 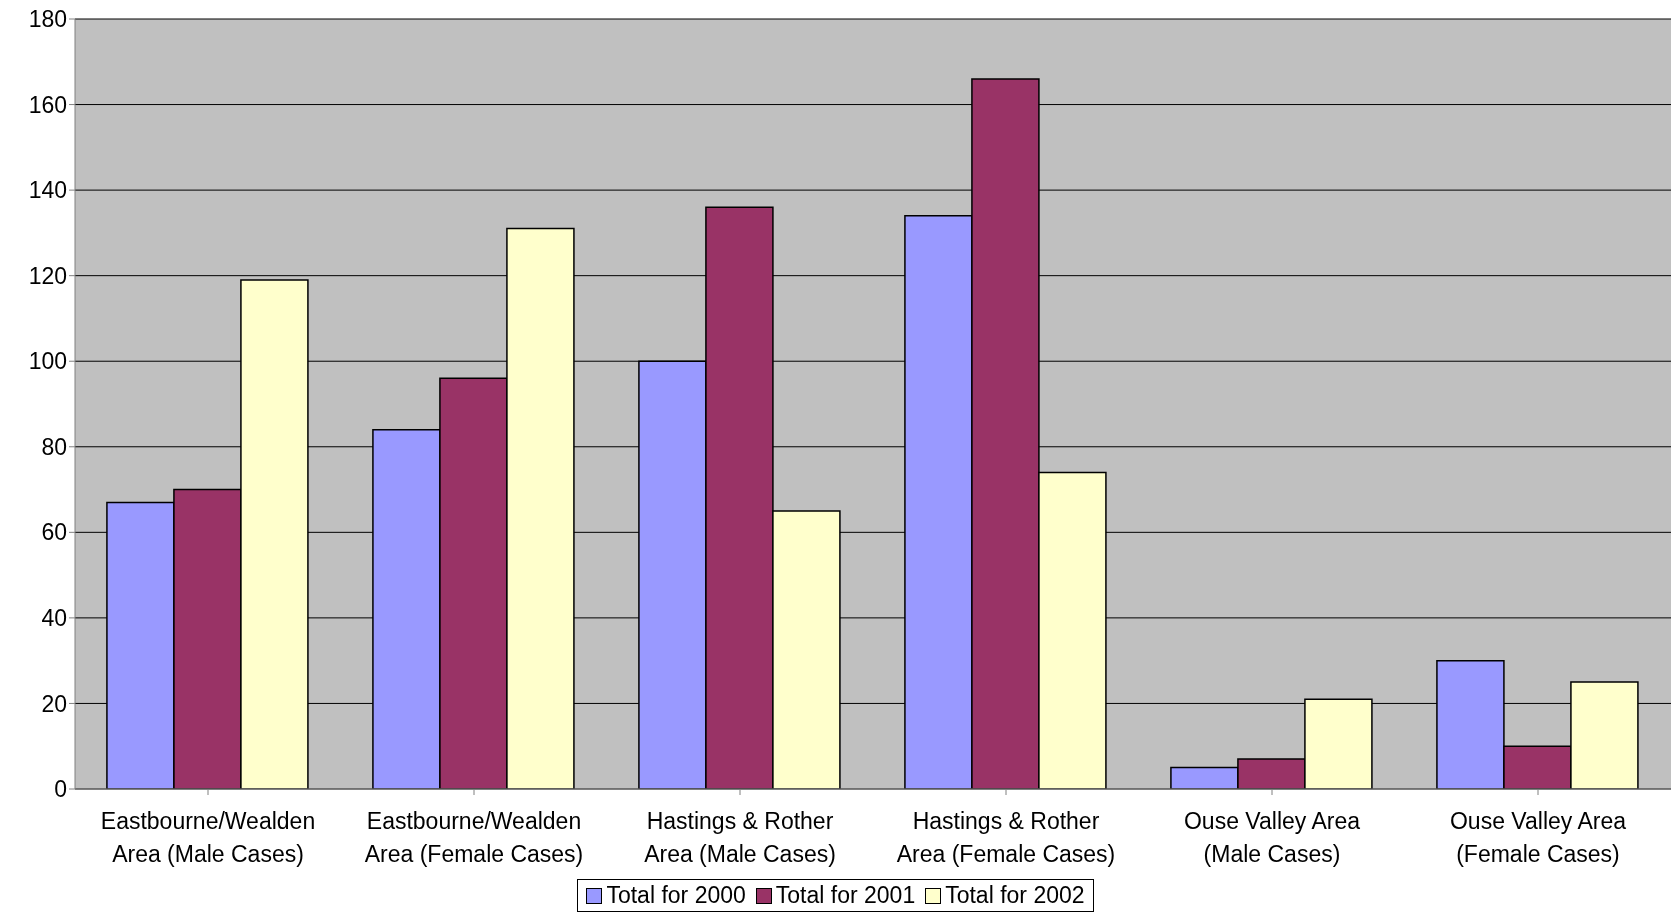 What do you see at coordinates (676, 895) in the screenshot?
I see `legend-label: Total for 2000` at bounding box center [676, 895].